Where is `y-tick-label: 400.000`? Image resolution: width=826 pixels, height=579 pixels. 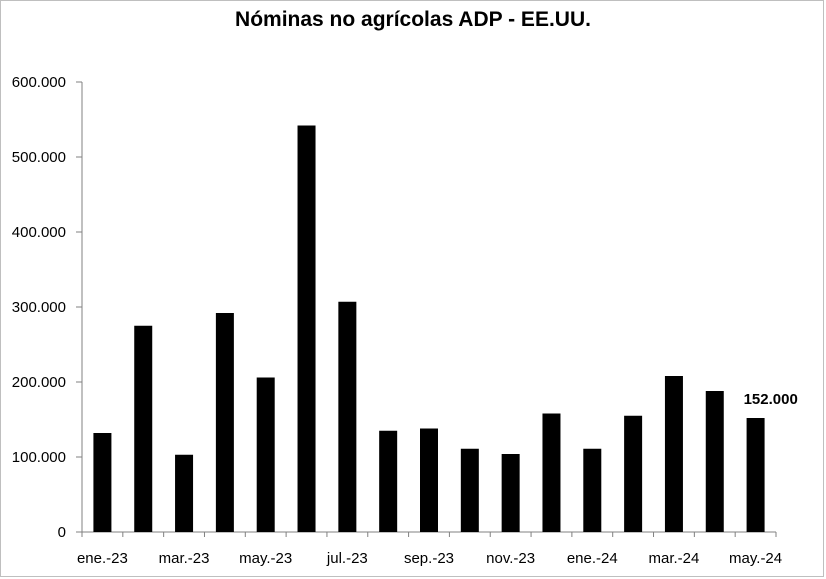
y-tick-label: 400.000 is located at coordinates (39, 232).